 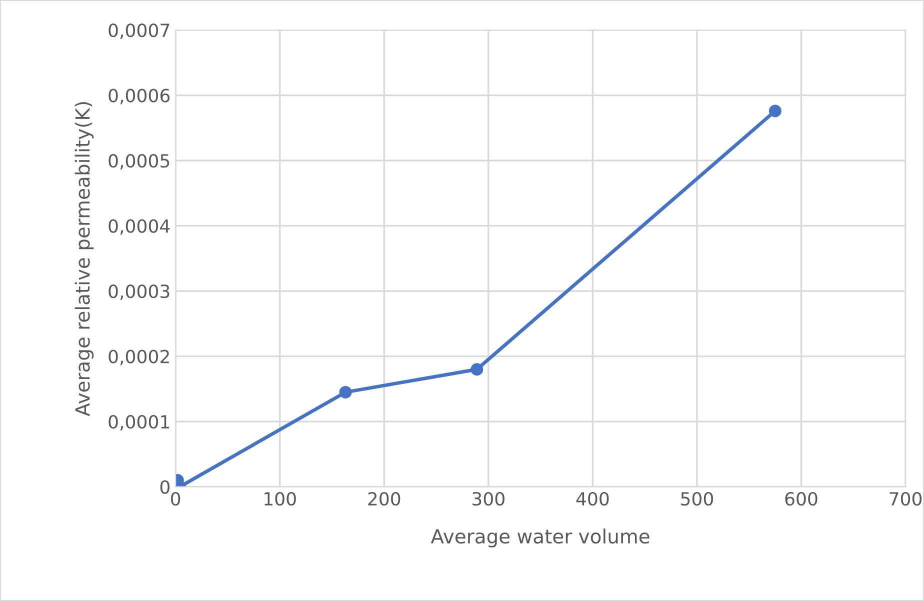 What do you see at coordinates (488, 499) in the screenshot?
I see `x-tick-label: 300` at bounding box center [488, 499].